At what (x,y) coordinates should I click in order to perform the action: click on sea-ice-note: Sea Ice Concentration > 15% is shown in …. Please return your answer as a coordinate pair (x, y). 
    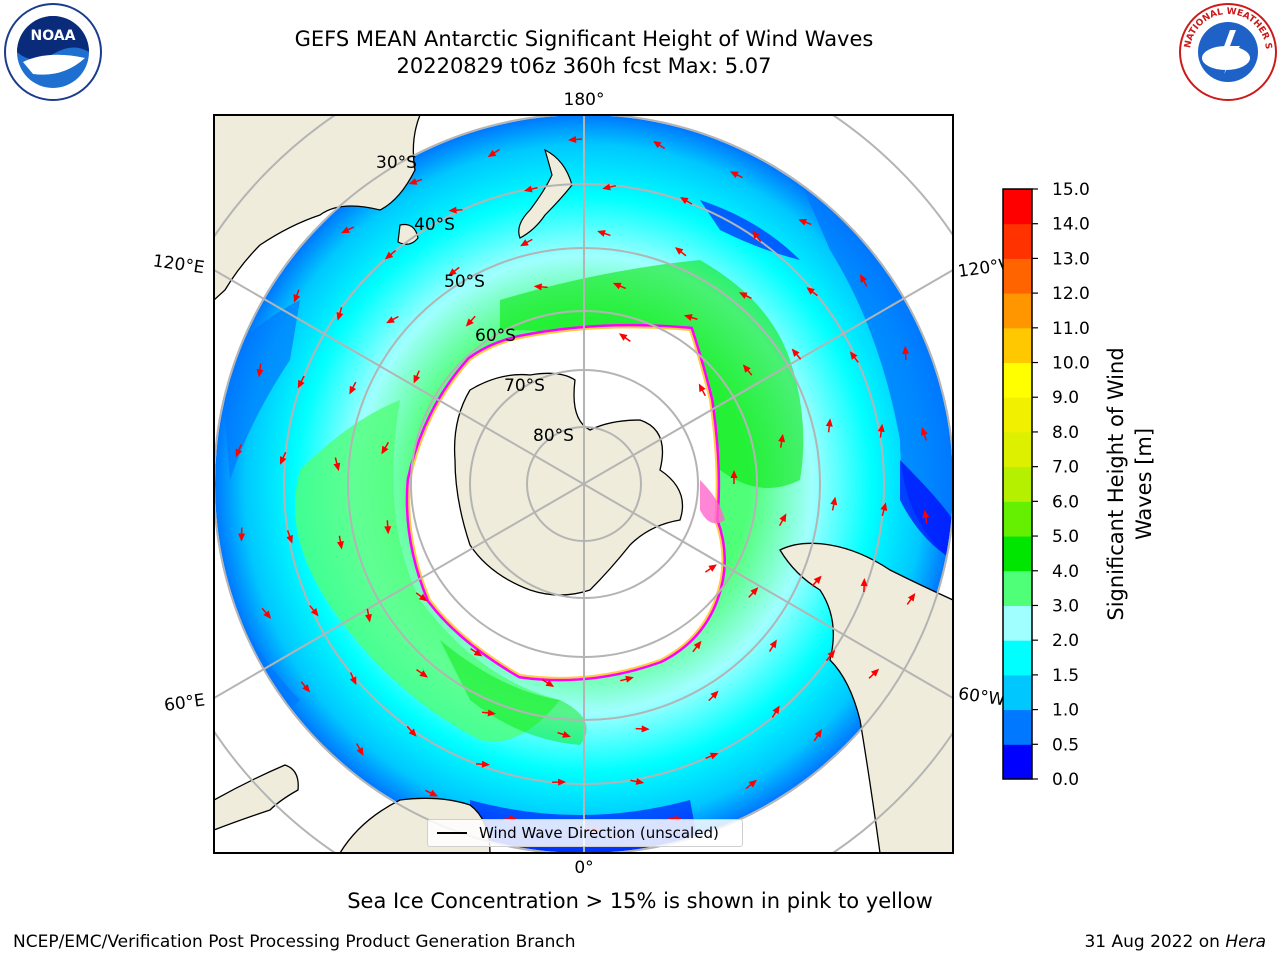
    Looking at the image, I should click on (640, 901).